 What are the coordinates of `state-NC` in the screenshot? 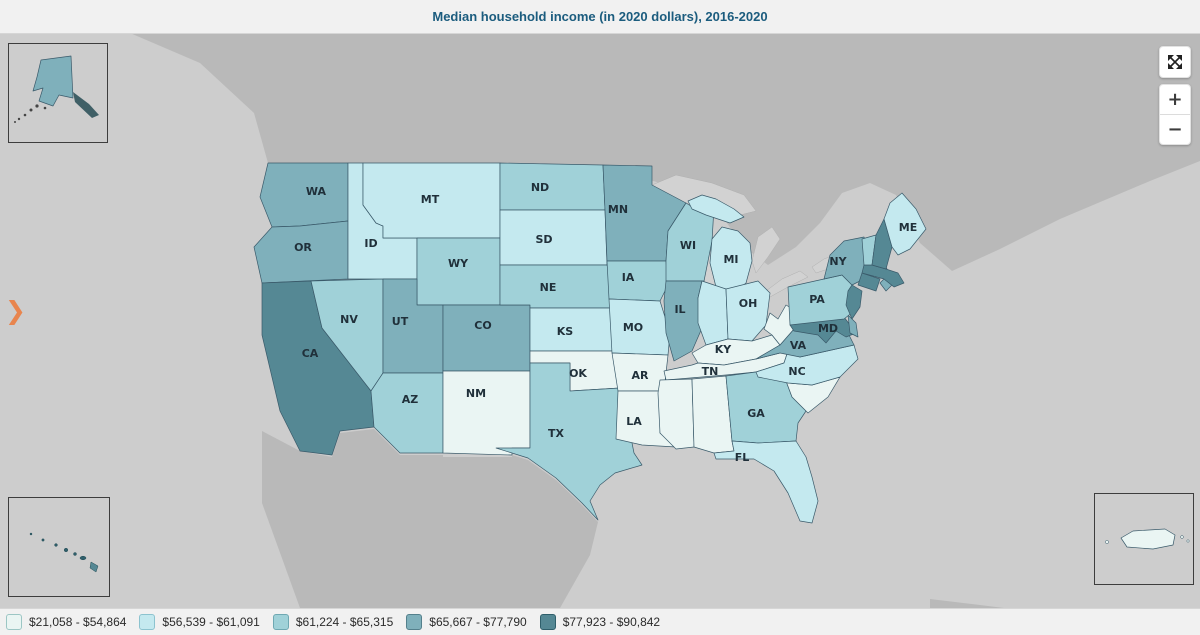 It's located at (807, 365).